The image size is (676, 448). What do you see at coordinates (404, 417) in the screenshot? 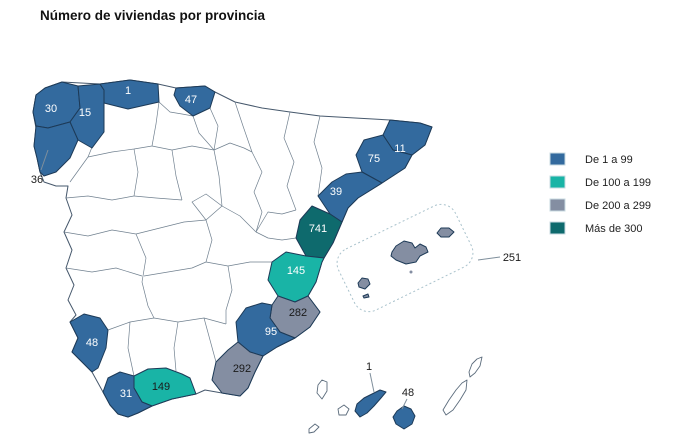
I see `island-gran-canaria` at bounding box center [404, 417].